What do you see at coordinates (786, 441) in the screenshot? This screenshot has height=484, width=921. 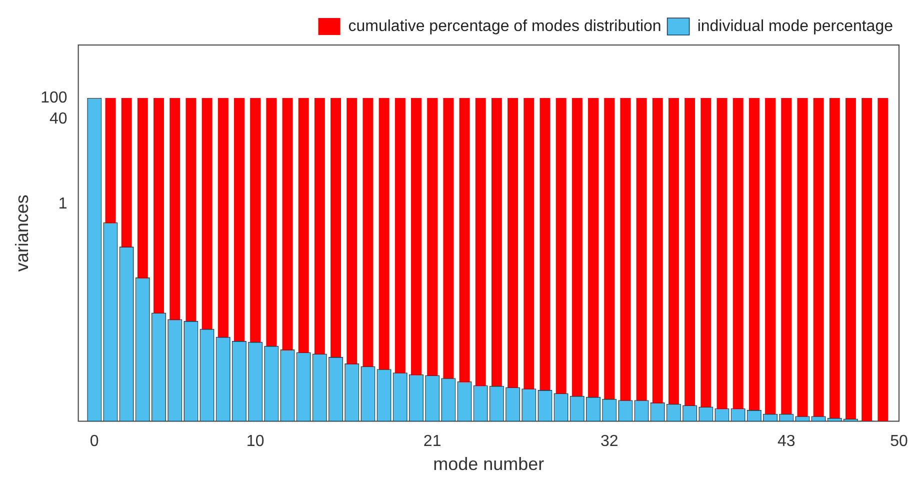 I see `x-tick-label: 43` at bounding box center [786, 441].